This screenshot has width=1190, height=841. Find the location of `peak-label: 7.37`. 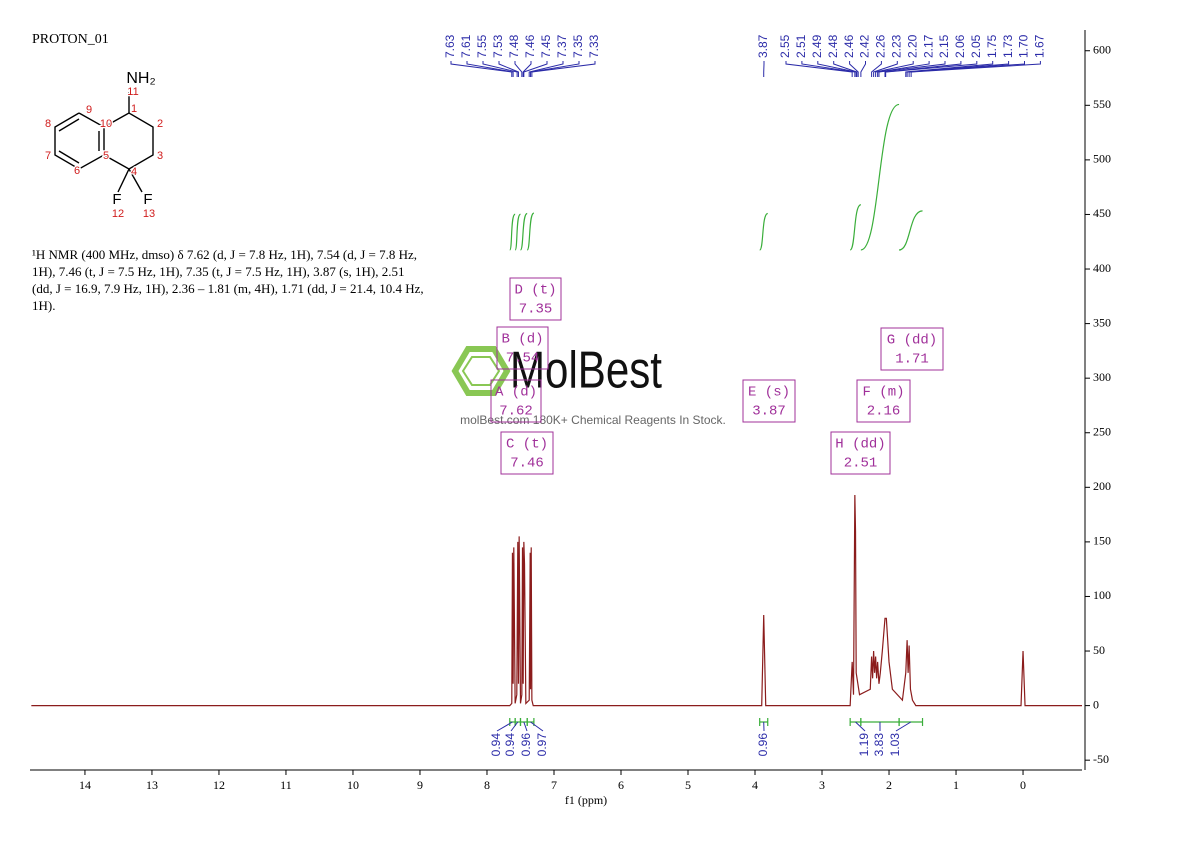

peak-label: 7.37 is located at coordinates (562, 46).